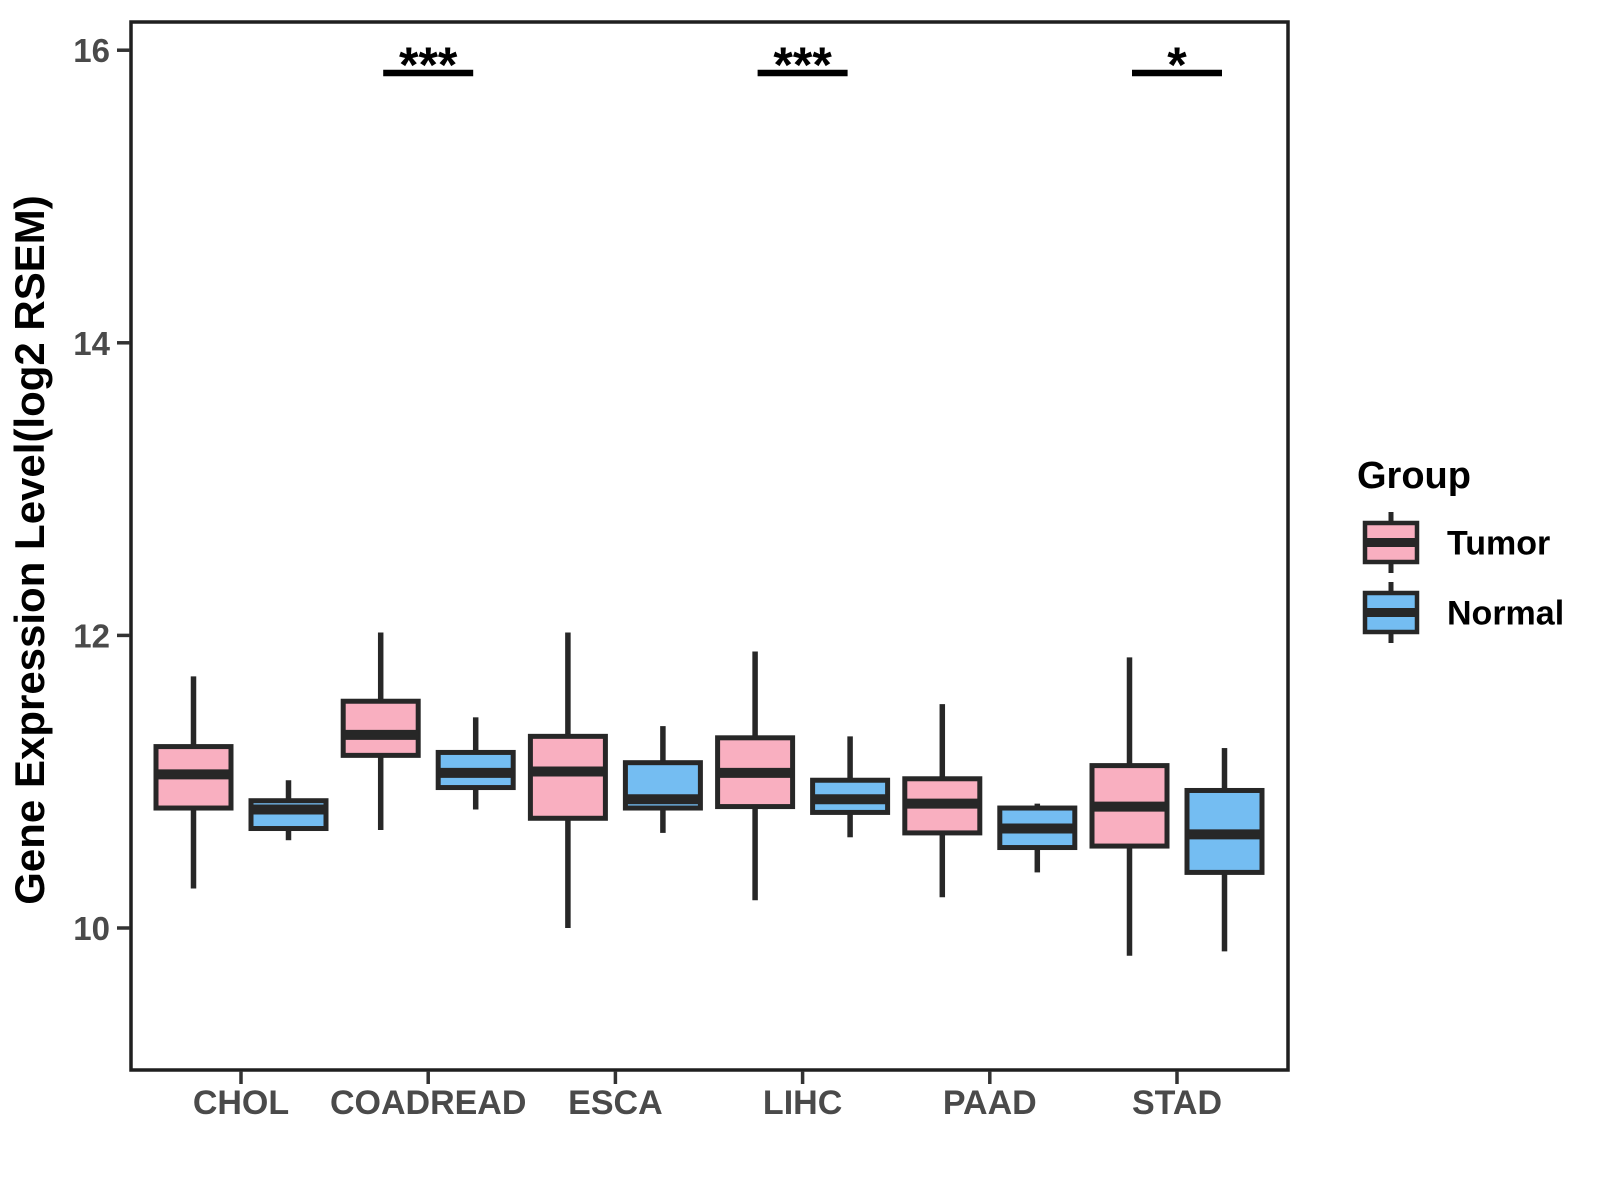 Image resolution: width=1600 pixels, height=1200 pixels. I want to click on y-tick-label: 16, so click(91, 50).